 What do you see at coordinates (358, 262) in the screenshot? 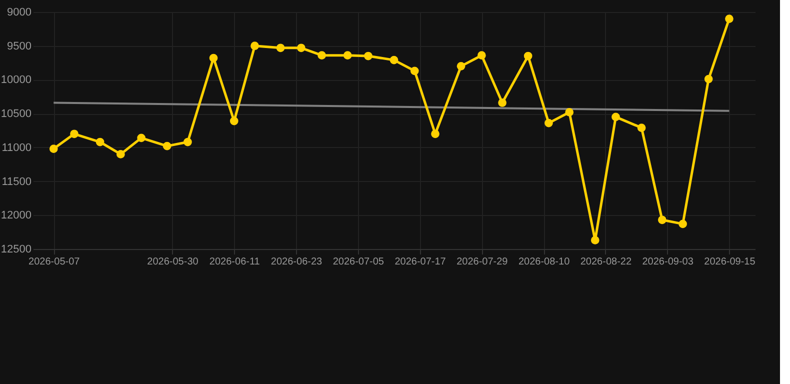
I see `x-tick-label: 2026-07-05` at bounding box center [358, 262].